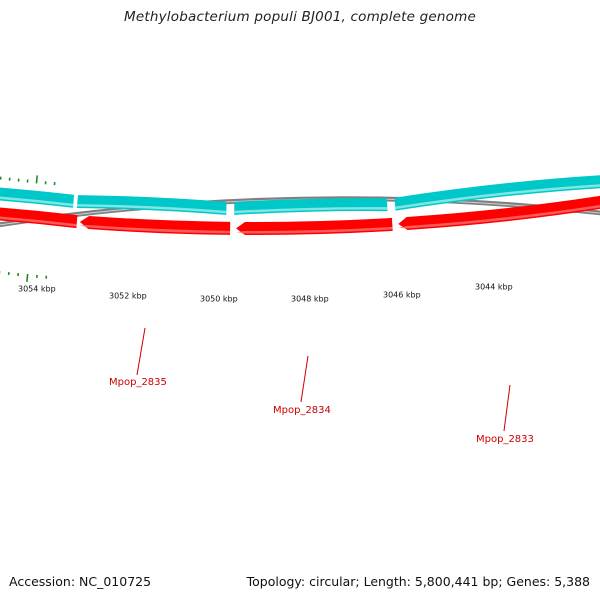 The width and height of the screenshot is (600, 600). What do you see at coordinates (302, 410) in the screenshot?
I see `gene-label: Mpop_2834` at bounding box center [302, 410].